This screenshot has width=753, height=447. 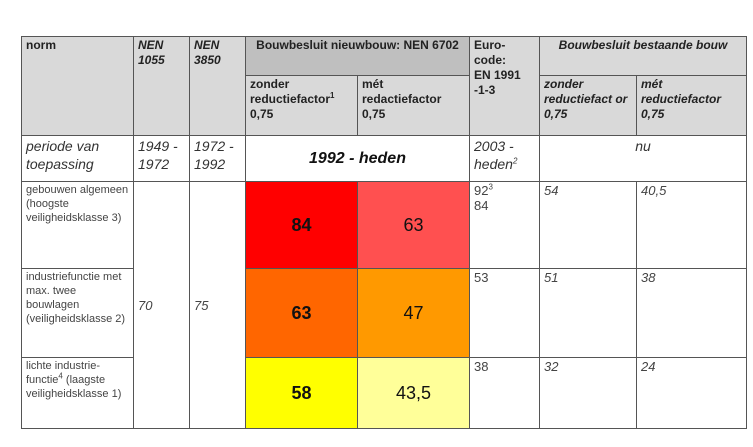 I want to click on header-nb-zonder: zonder reductiefactor1 0,75, so click(x=301, y=105).